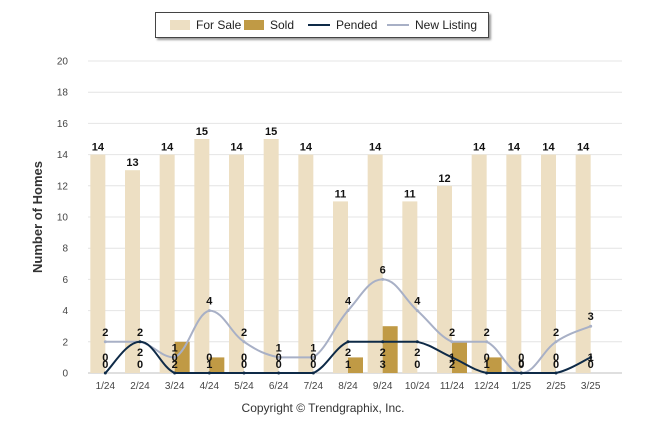 The height and width of the screenshot is (439, 646). I want to click on y-tick-label: 20, so click(63, 62).